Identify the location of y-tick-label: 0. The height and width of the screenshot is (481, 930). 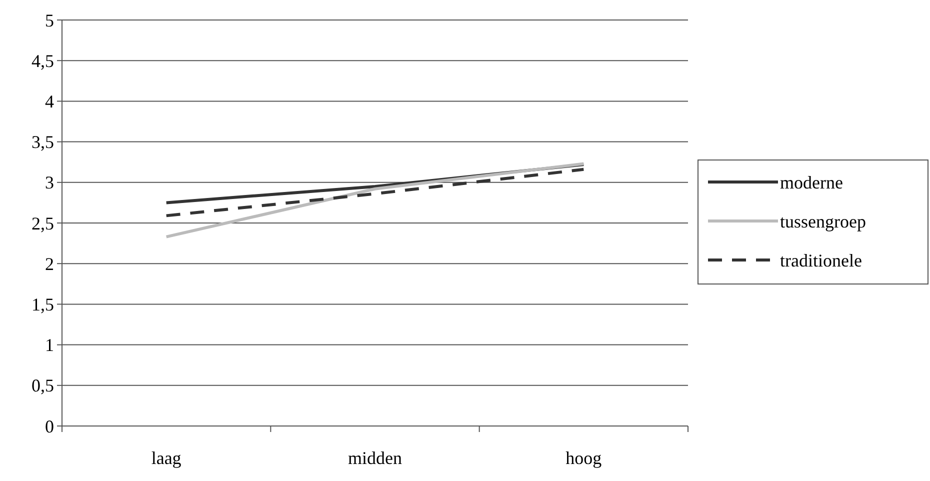
(49, 426).